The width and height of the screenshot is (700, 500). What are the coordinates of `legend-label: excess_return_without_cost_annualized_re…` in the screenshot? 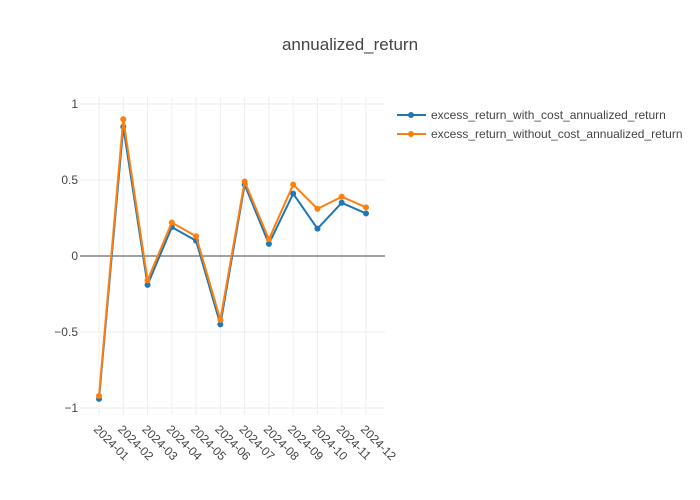 It's located at (557, 134).